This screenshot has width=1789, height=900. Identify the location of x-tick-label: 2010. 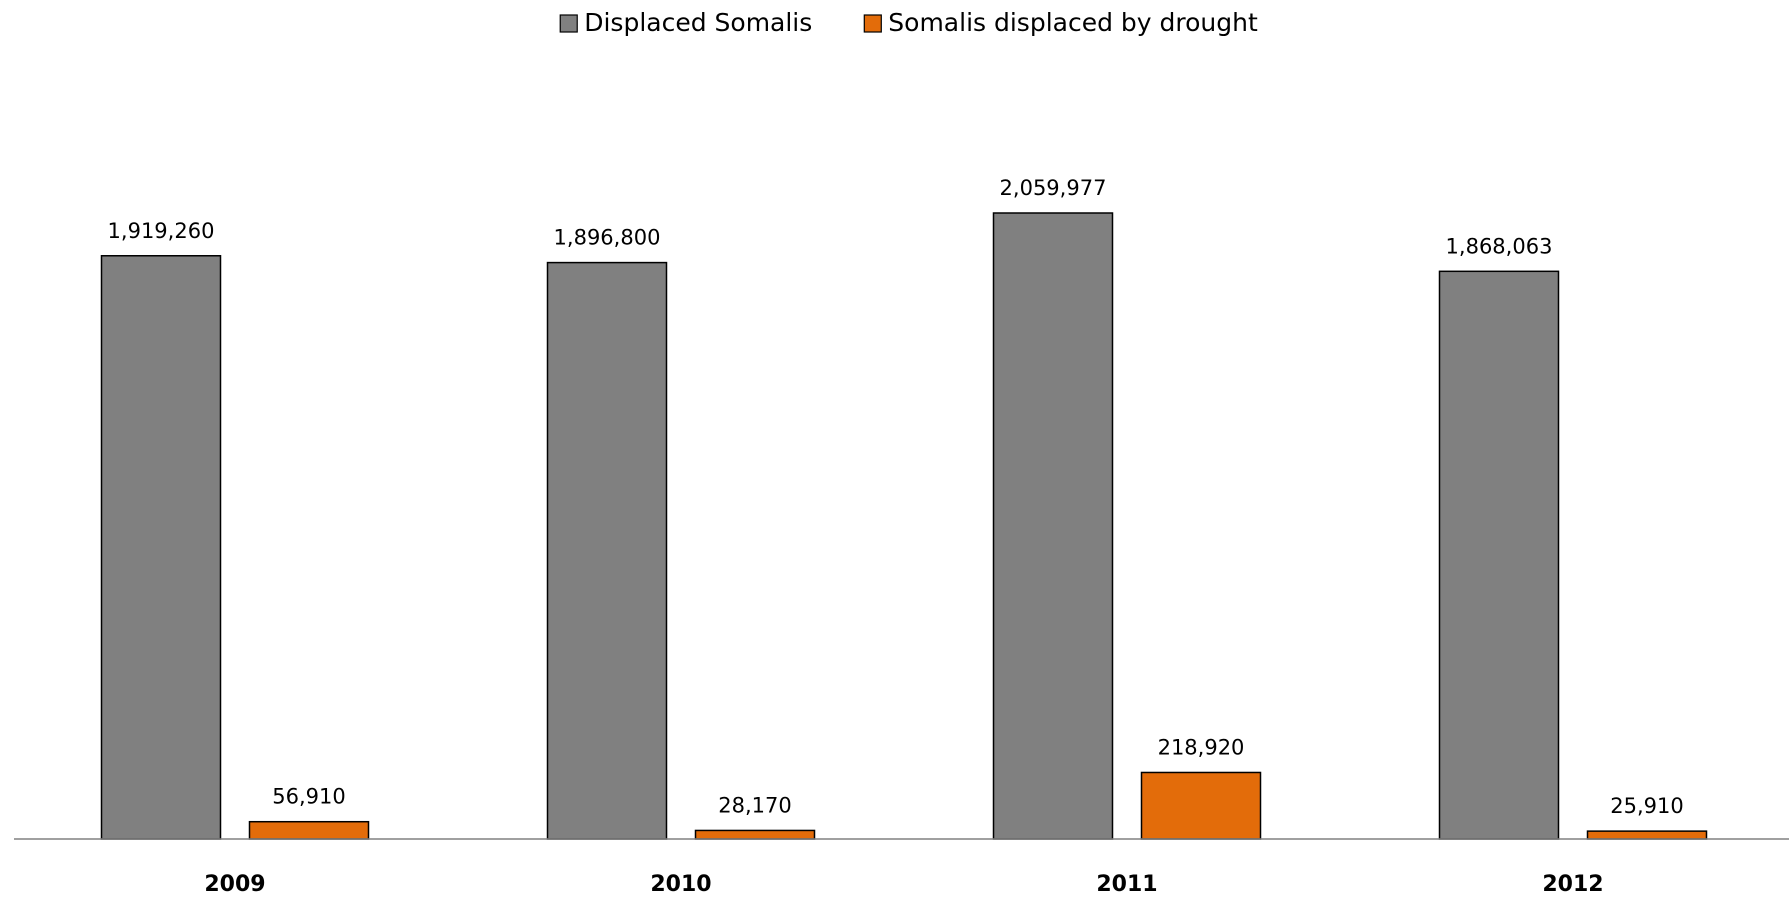
(680, 884).